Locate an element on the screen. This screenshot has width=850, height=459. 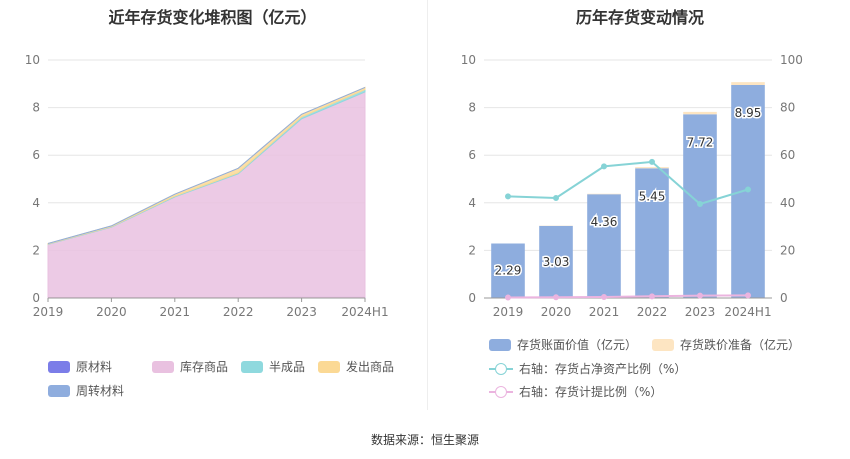
right-chart-title: 历年存货变动情况 is located at coordinates (639, 17).